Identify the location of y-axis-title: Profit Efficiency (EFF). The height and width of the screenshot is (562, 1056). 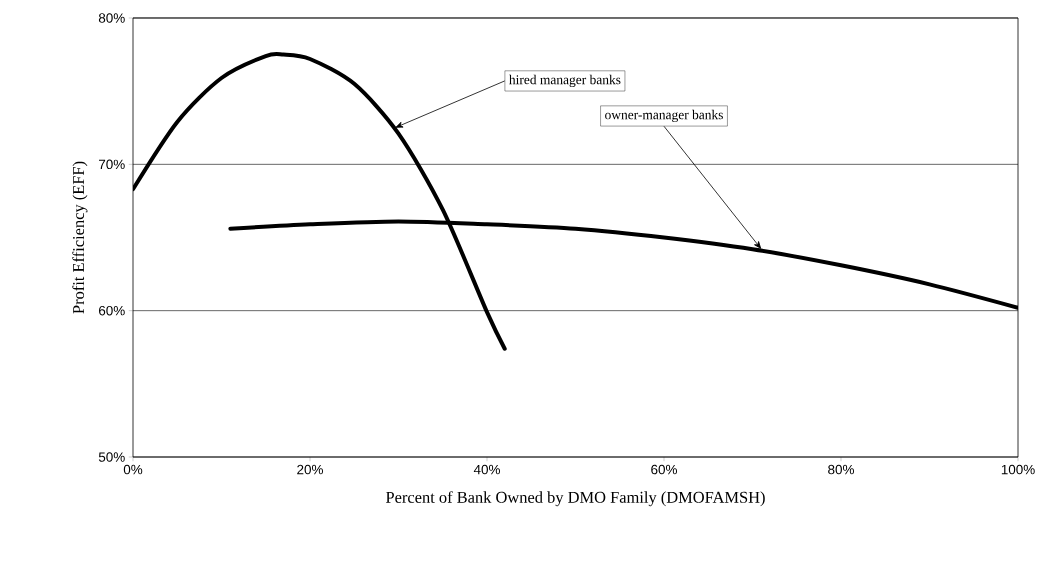
(80, 237).